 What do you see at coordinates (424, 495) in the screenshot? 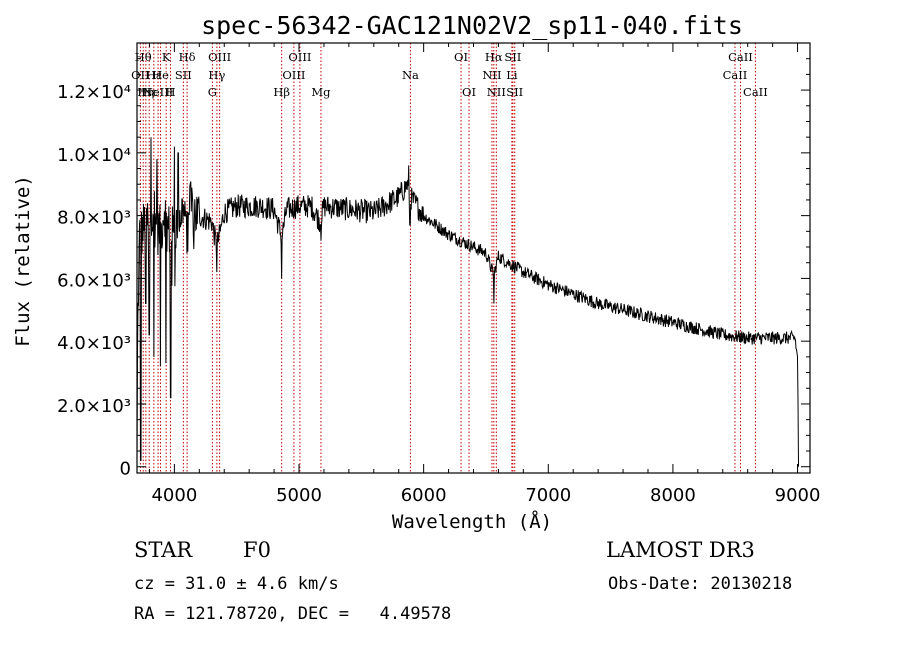
I see `x-tick-label: 6000` at bounding box center [424, 495].